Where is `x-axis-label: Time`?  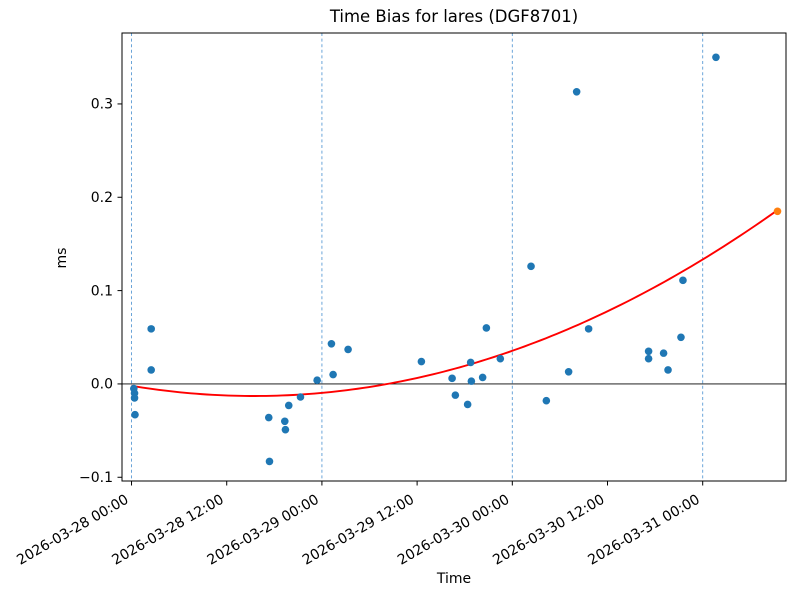 x-axis-label: Time is located at coordinates (453, 579).